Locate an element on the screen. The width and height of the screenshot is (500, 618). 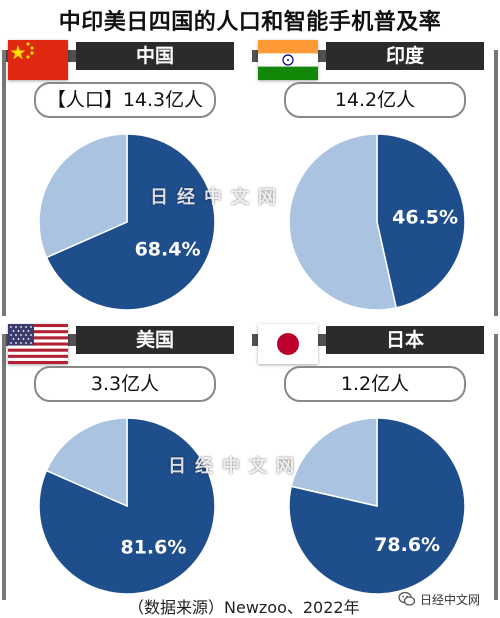
wechat-icon is located at coordinates (407, 598).